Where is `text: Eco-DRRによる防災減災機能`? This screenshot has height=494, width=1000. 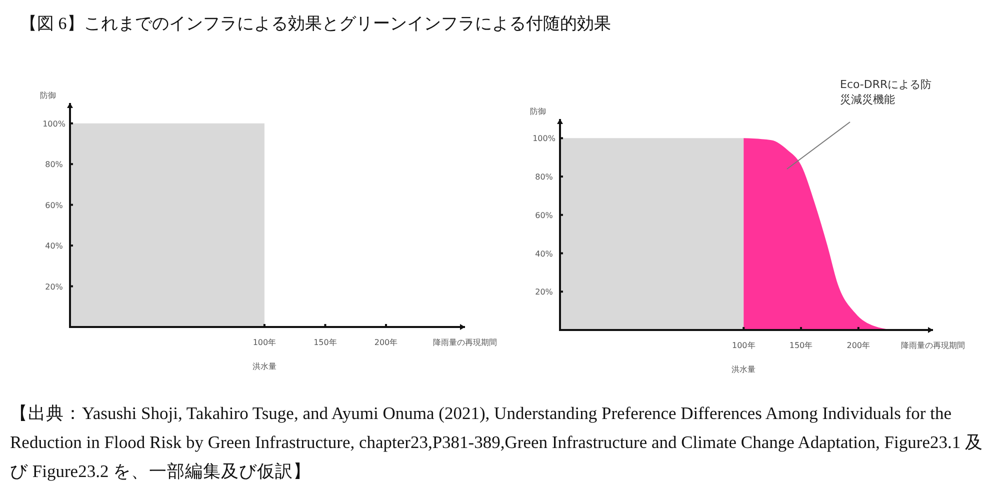
text: Eco-DRRによる防災減災機能 is located at coordinates (886, 92).